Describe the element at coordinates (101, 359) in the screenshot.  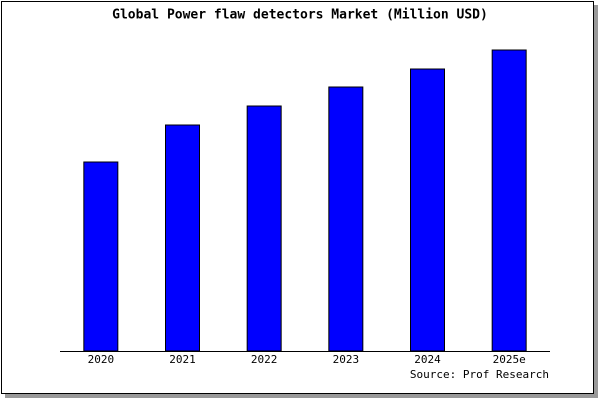
I see `x-tick-label: 2020` at that location.